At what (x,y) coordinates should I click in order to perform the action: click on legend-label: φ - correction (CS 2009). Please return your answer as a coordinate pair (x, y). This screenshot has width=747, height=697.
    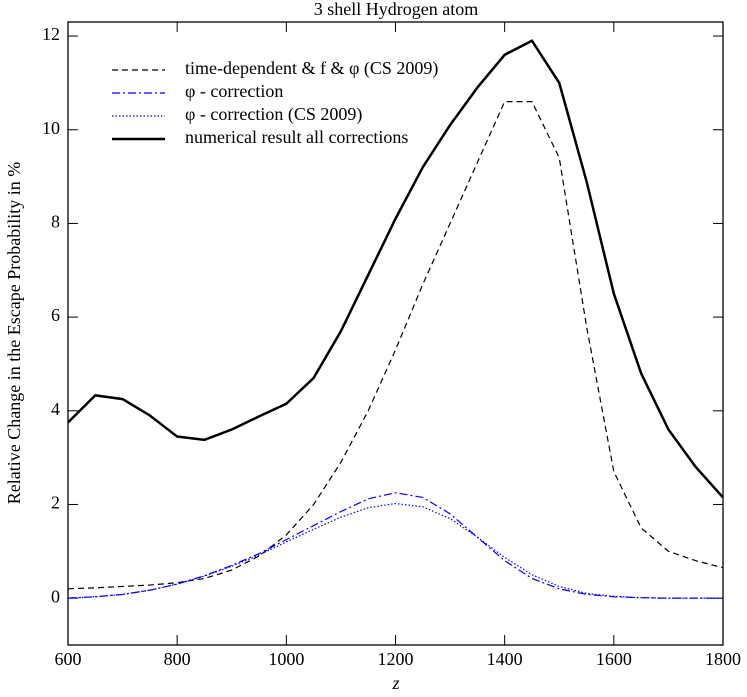
    Looking at the image, I should click on (273, 114).